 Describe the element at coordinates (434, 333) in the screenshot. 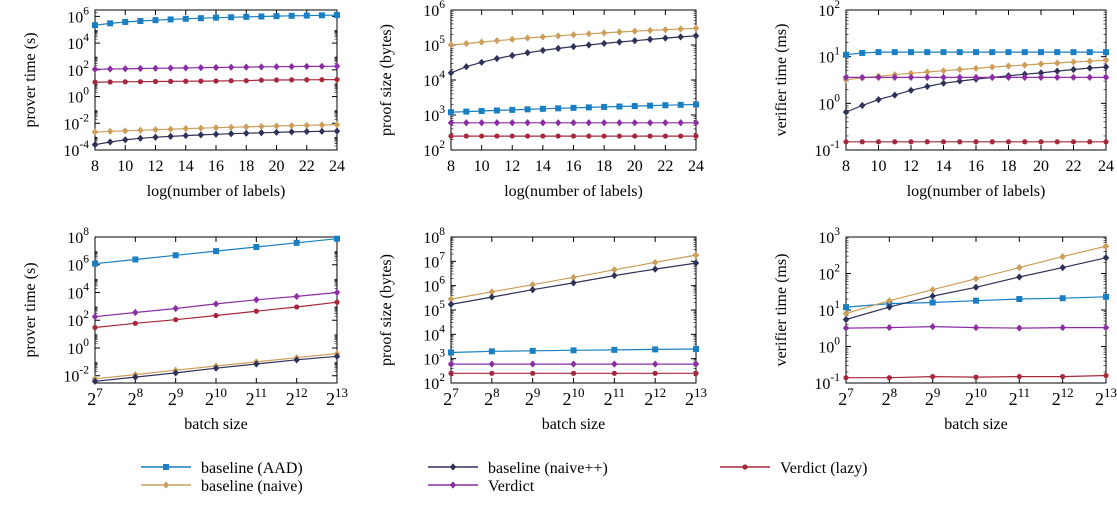

I see `y-tick-label: 10⁴` at that location.